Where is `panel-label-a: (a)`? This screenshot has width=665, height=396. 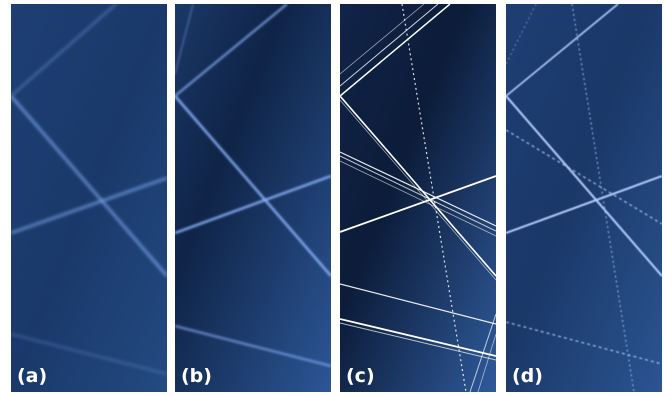 panel-label-a: (a) is located at coordinates (32, 376).